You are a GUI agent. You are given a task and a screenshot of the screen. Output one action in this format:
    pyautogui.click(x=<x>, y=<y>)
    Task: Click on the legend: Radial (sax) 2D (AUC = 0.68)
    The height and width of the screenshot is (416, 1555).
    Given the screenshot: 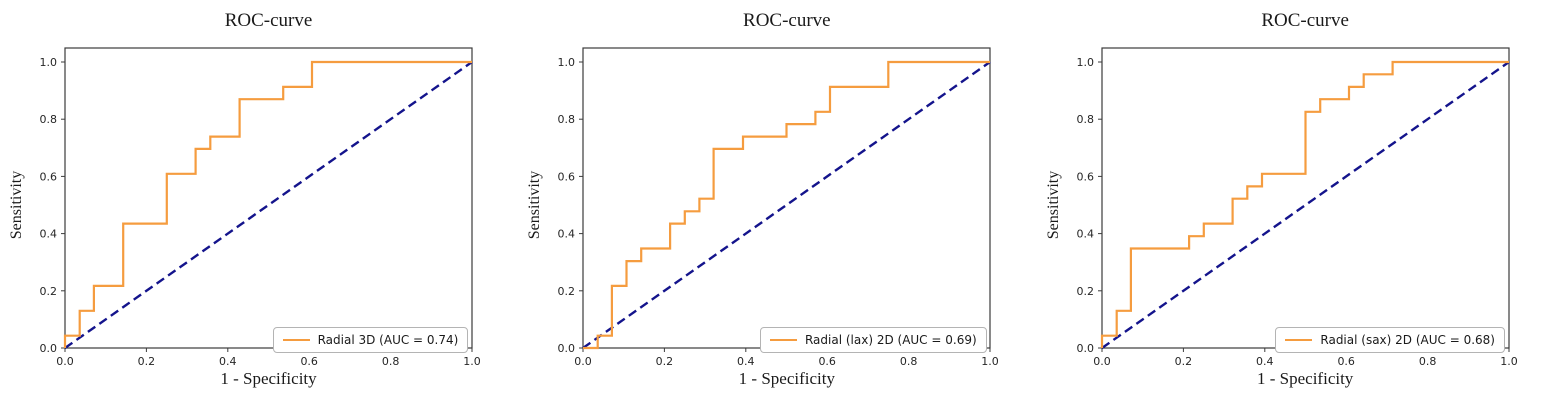 What is the action you would take?
    pyautogui.click(x=1390, y=340)
    